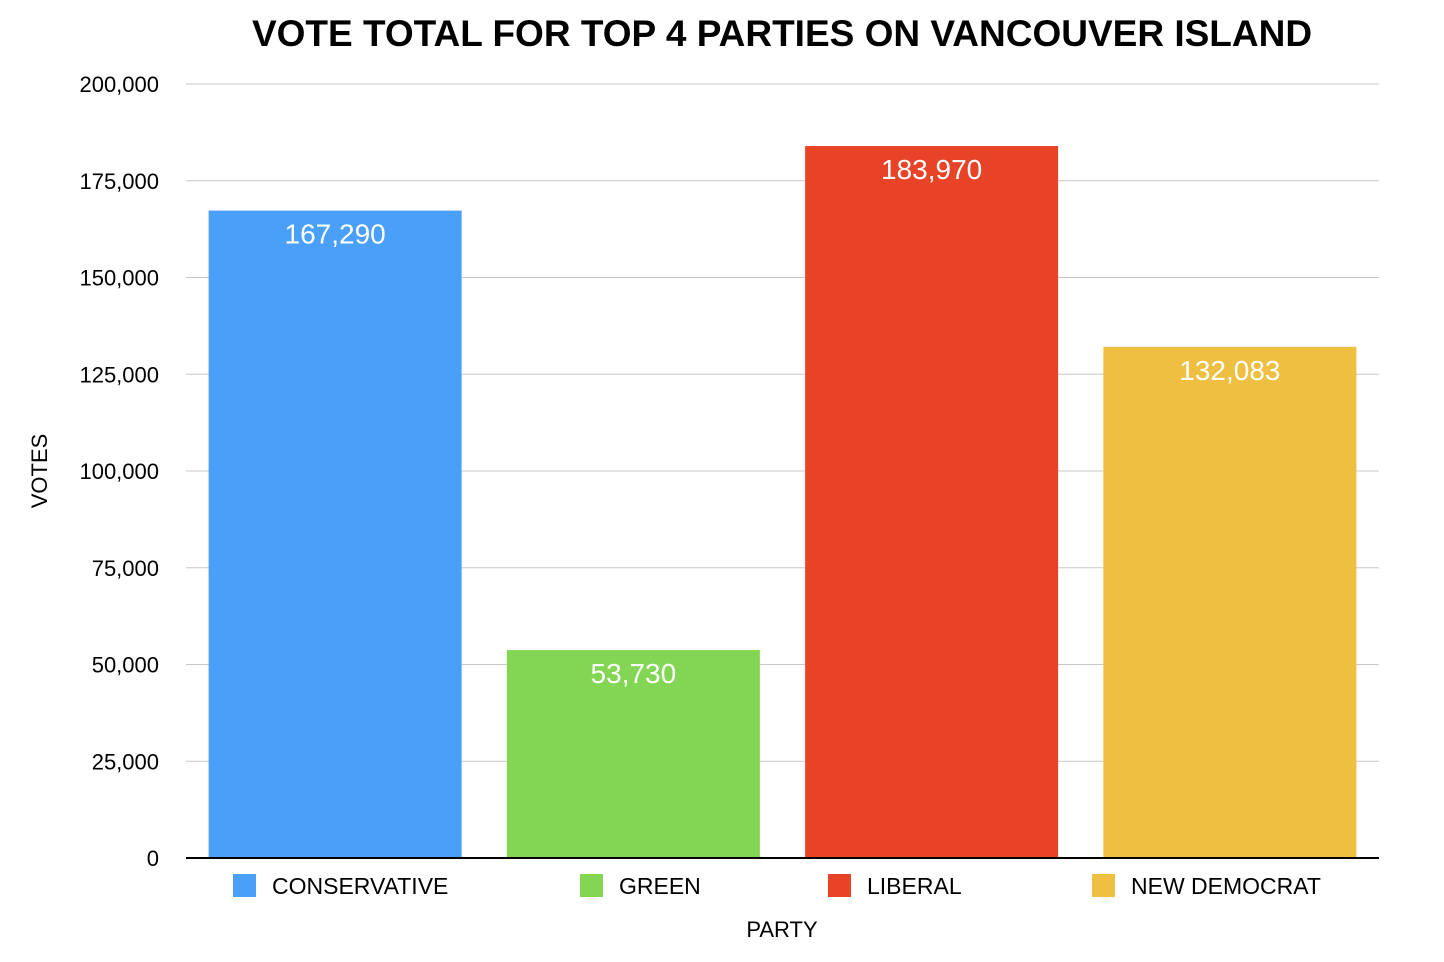 The image size is (1444, 962). What do you see at coordinates (335, 534) in the screenshot?
I see `bar-conservative` at bounding box center [335, 534].